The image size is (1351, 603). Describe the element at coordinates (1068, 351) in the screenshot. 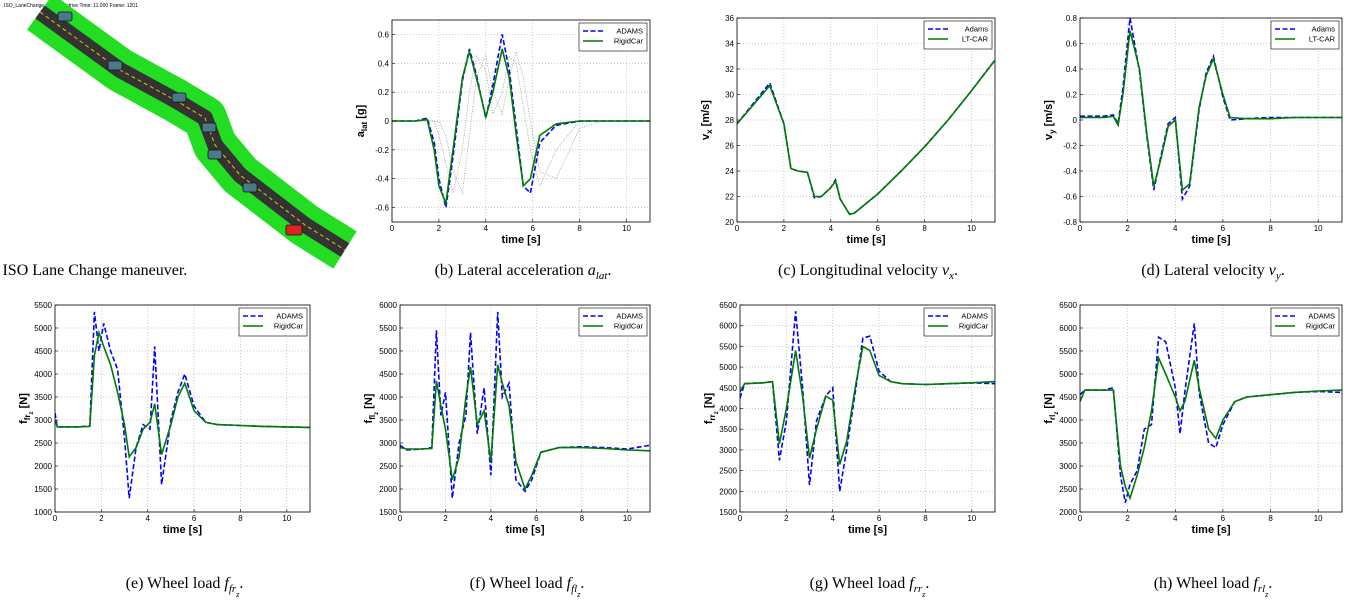

I see `y-tick-label: 5500` at that location.